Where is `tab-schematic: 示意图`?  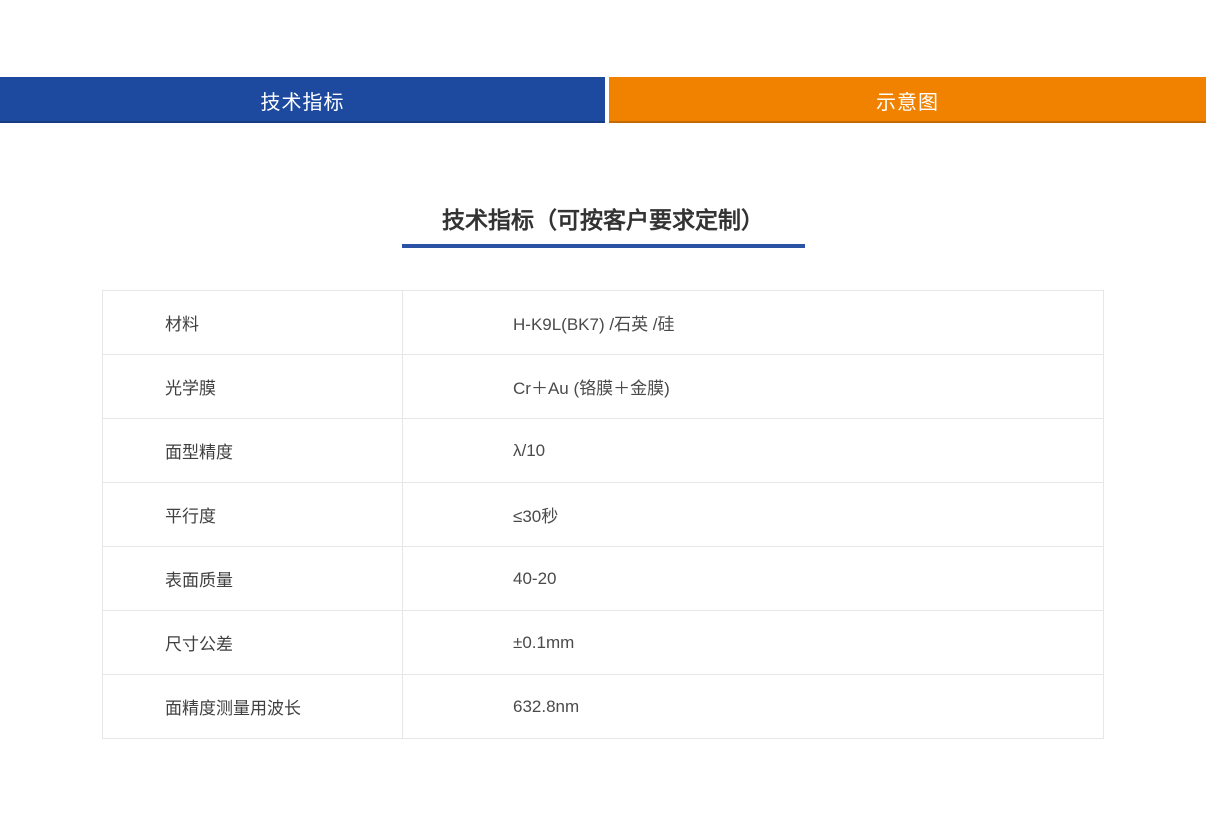
tab-schematic: 示意图 is located at coordinates (907, 100).